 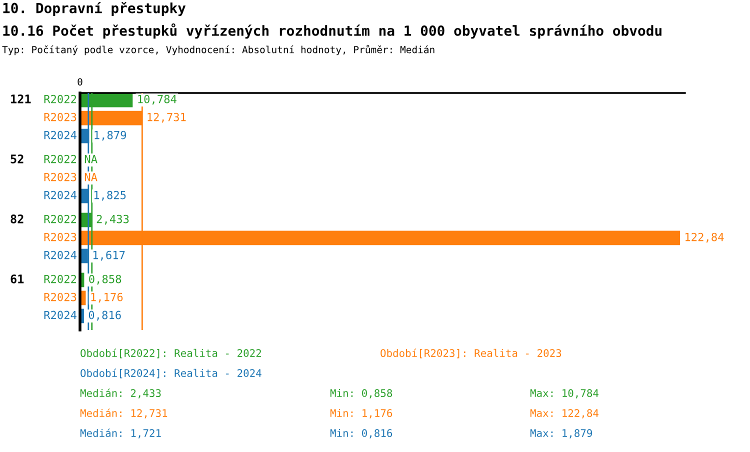 I want to click on text: Období[R2024]: Realita - 2024, so click(x=171, y=373).